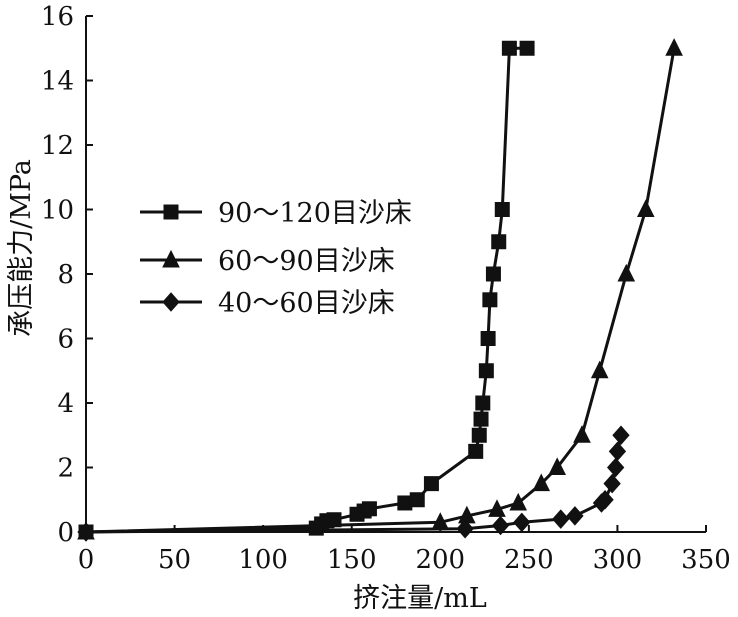 This screenshot has width=738, height=617. Describe the element at coordinates (404, 550) in the screenshot. I see `x-ticks: 0 50 100 150 200 250 300 350` at that location.